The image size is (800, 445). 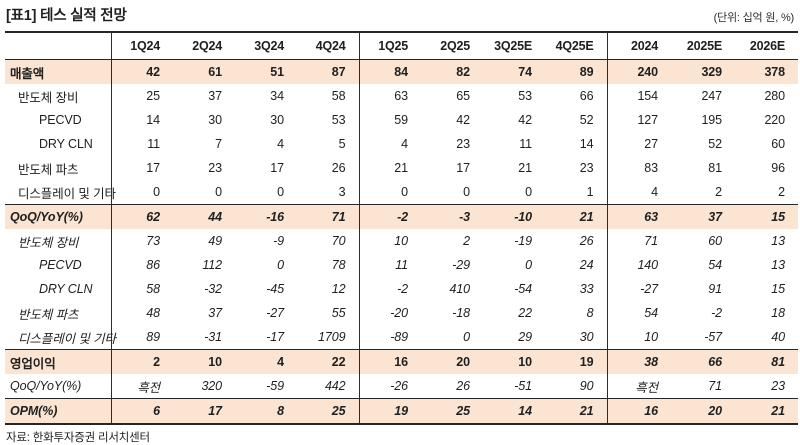 What do you see at coordinates (153, 120) in the screenshot?
I see `cell: 14` at bounding box center [153, 120].